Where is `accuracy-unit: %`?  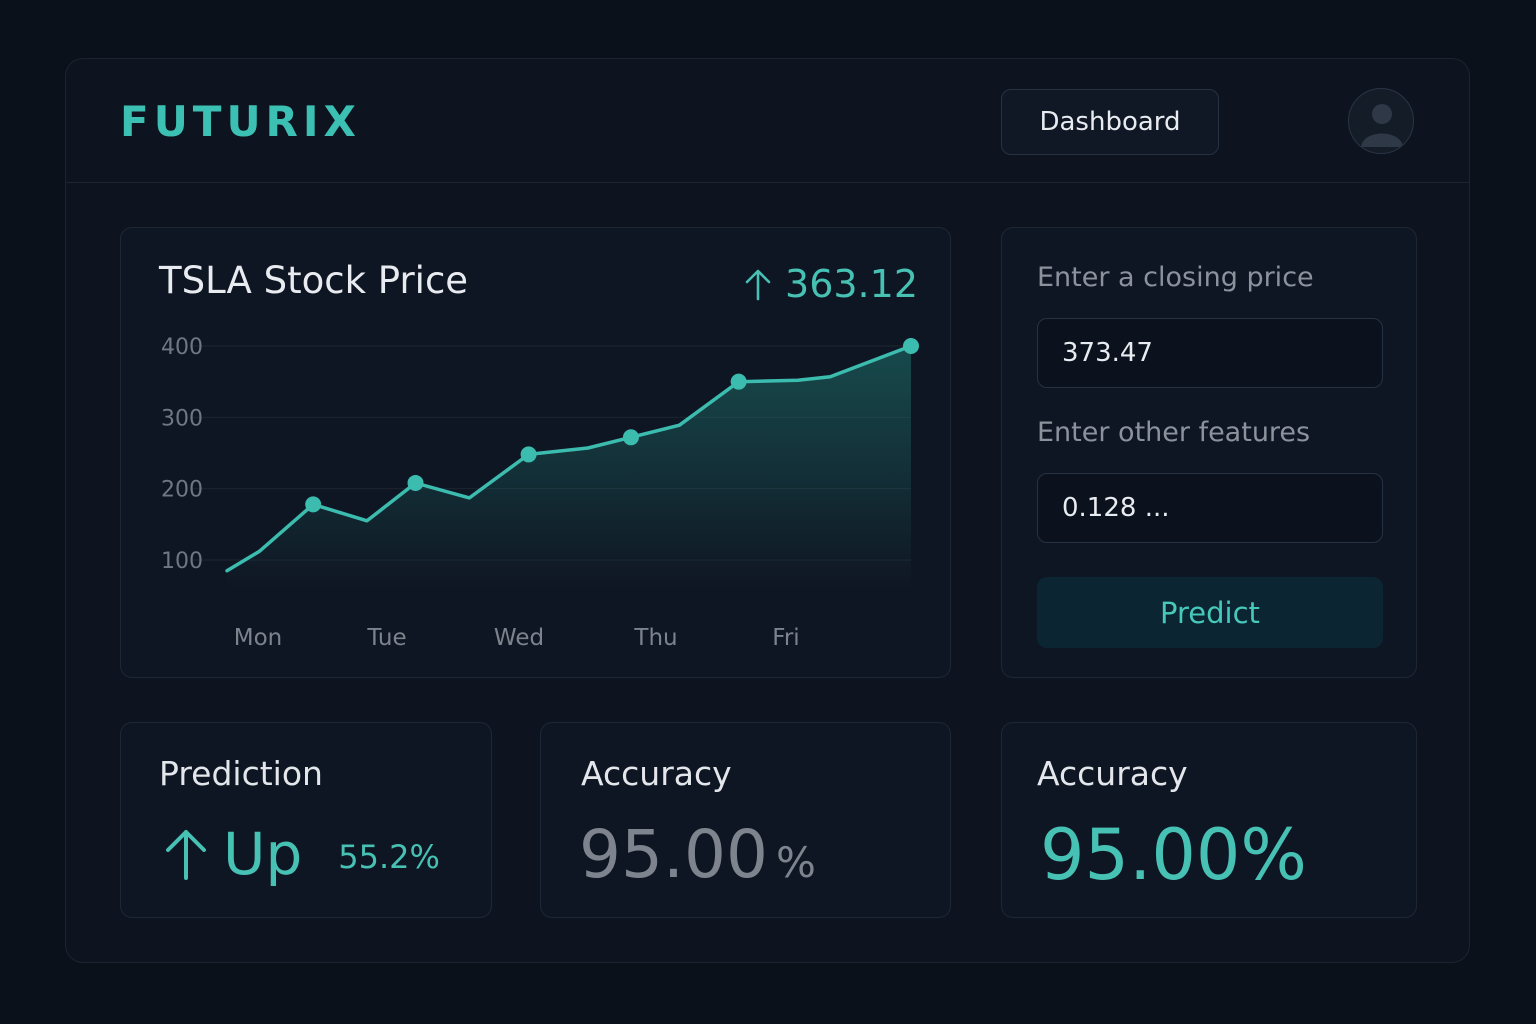 accuracy-unit: % is located at coordinates (795, 862).